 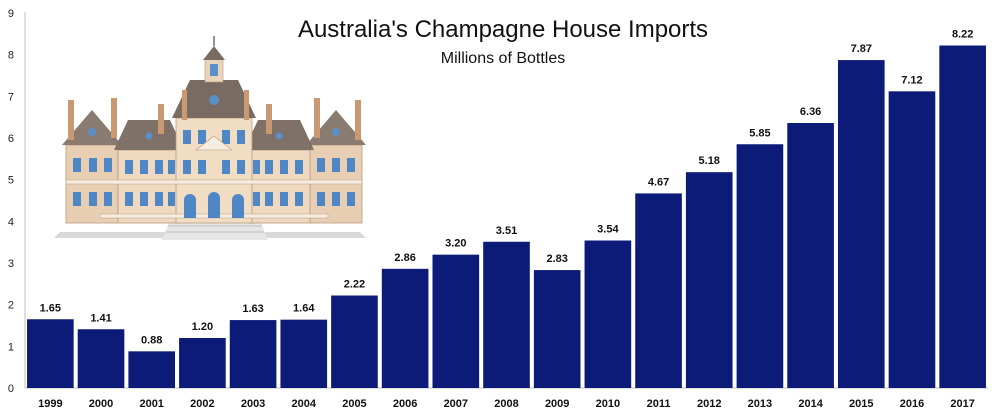 I want to click on data-label: 7.87, so click(x=861, y=49).